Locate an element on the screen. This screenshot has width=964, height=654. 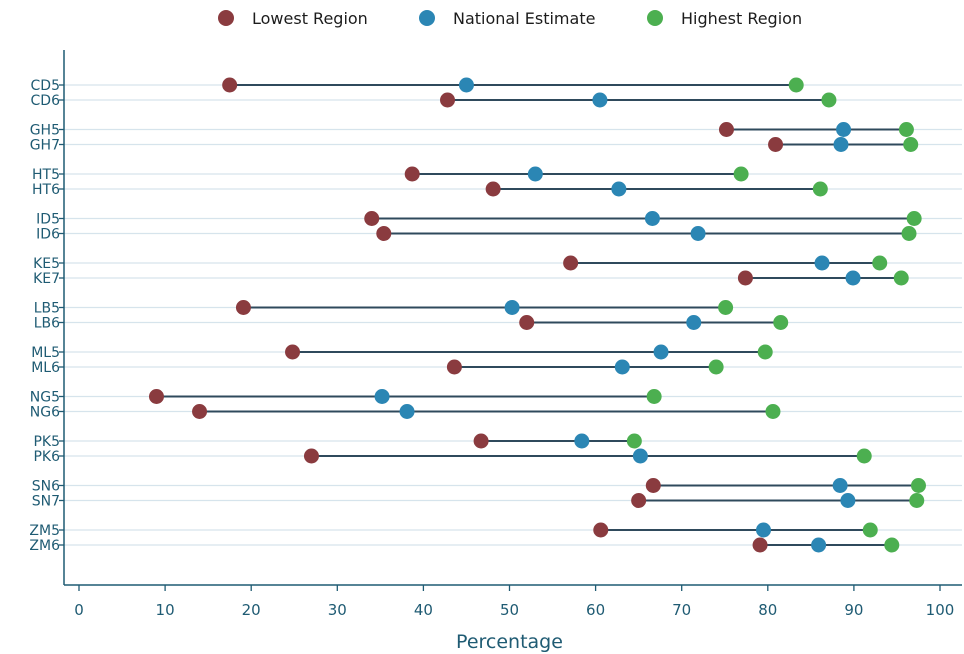
y-tick-label: HT6 is located at coordinates (46, 190).